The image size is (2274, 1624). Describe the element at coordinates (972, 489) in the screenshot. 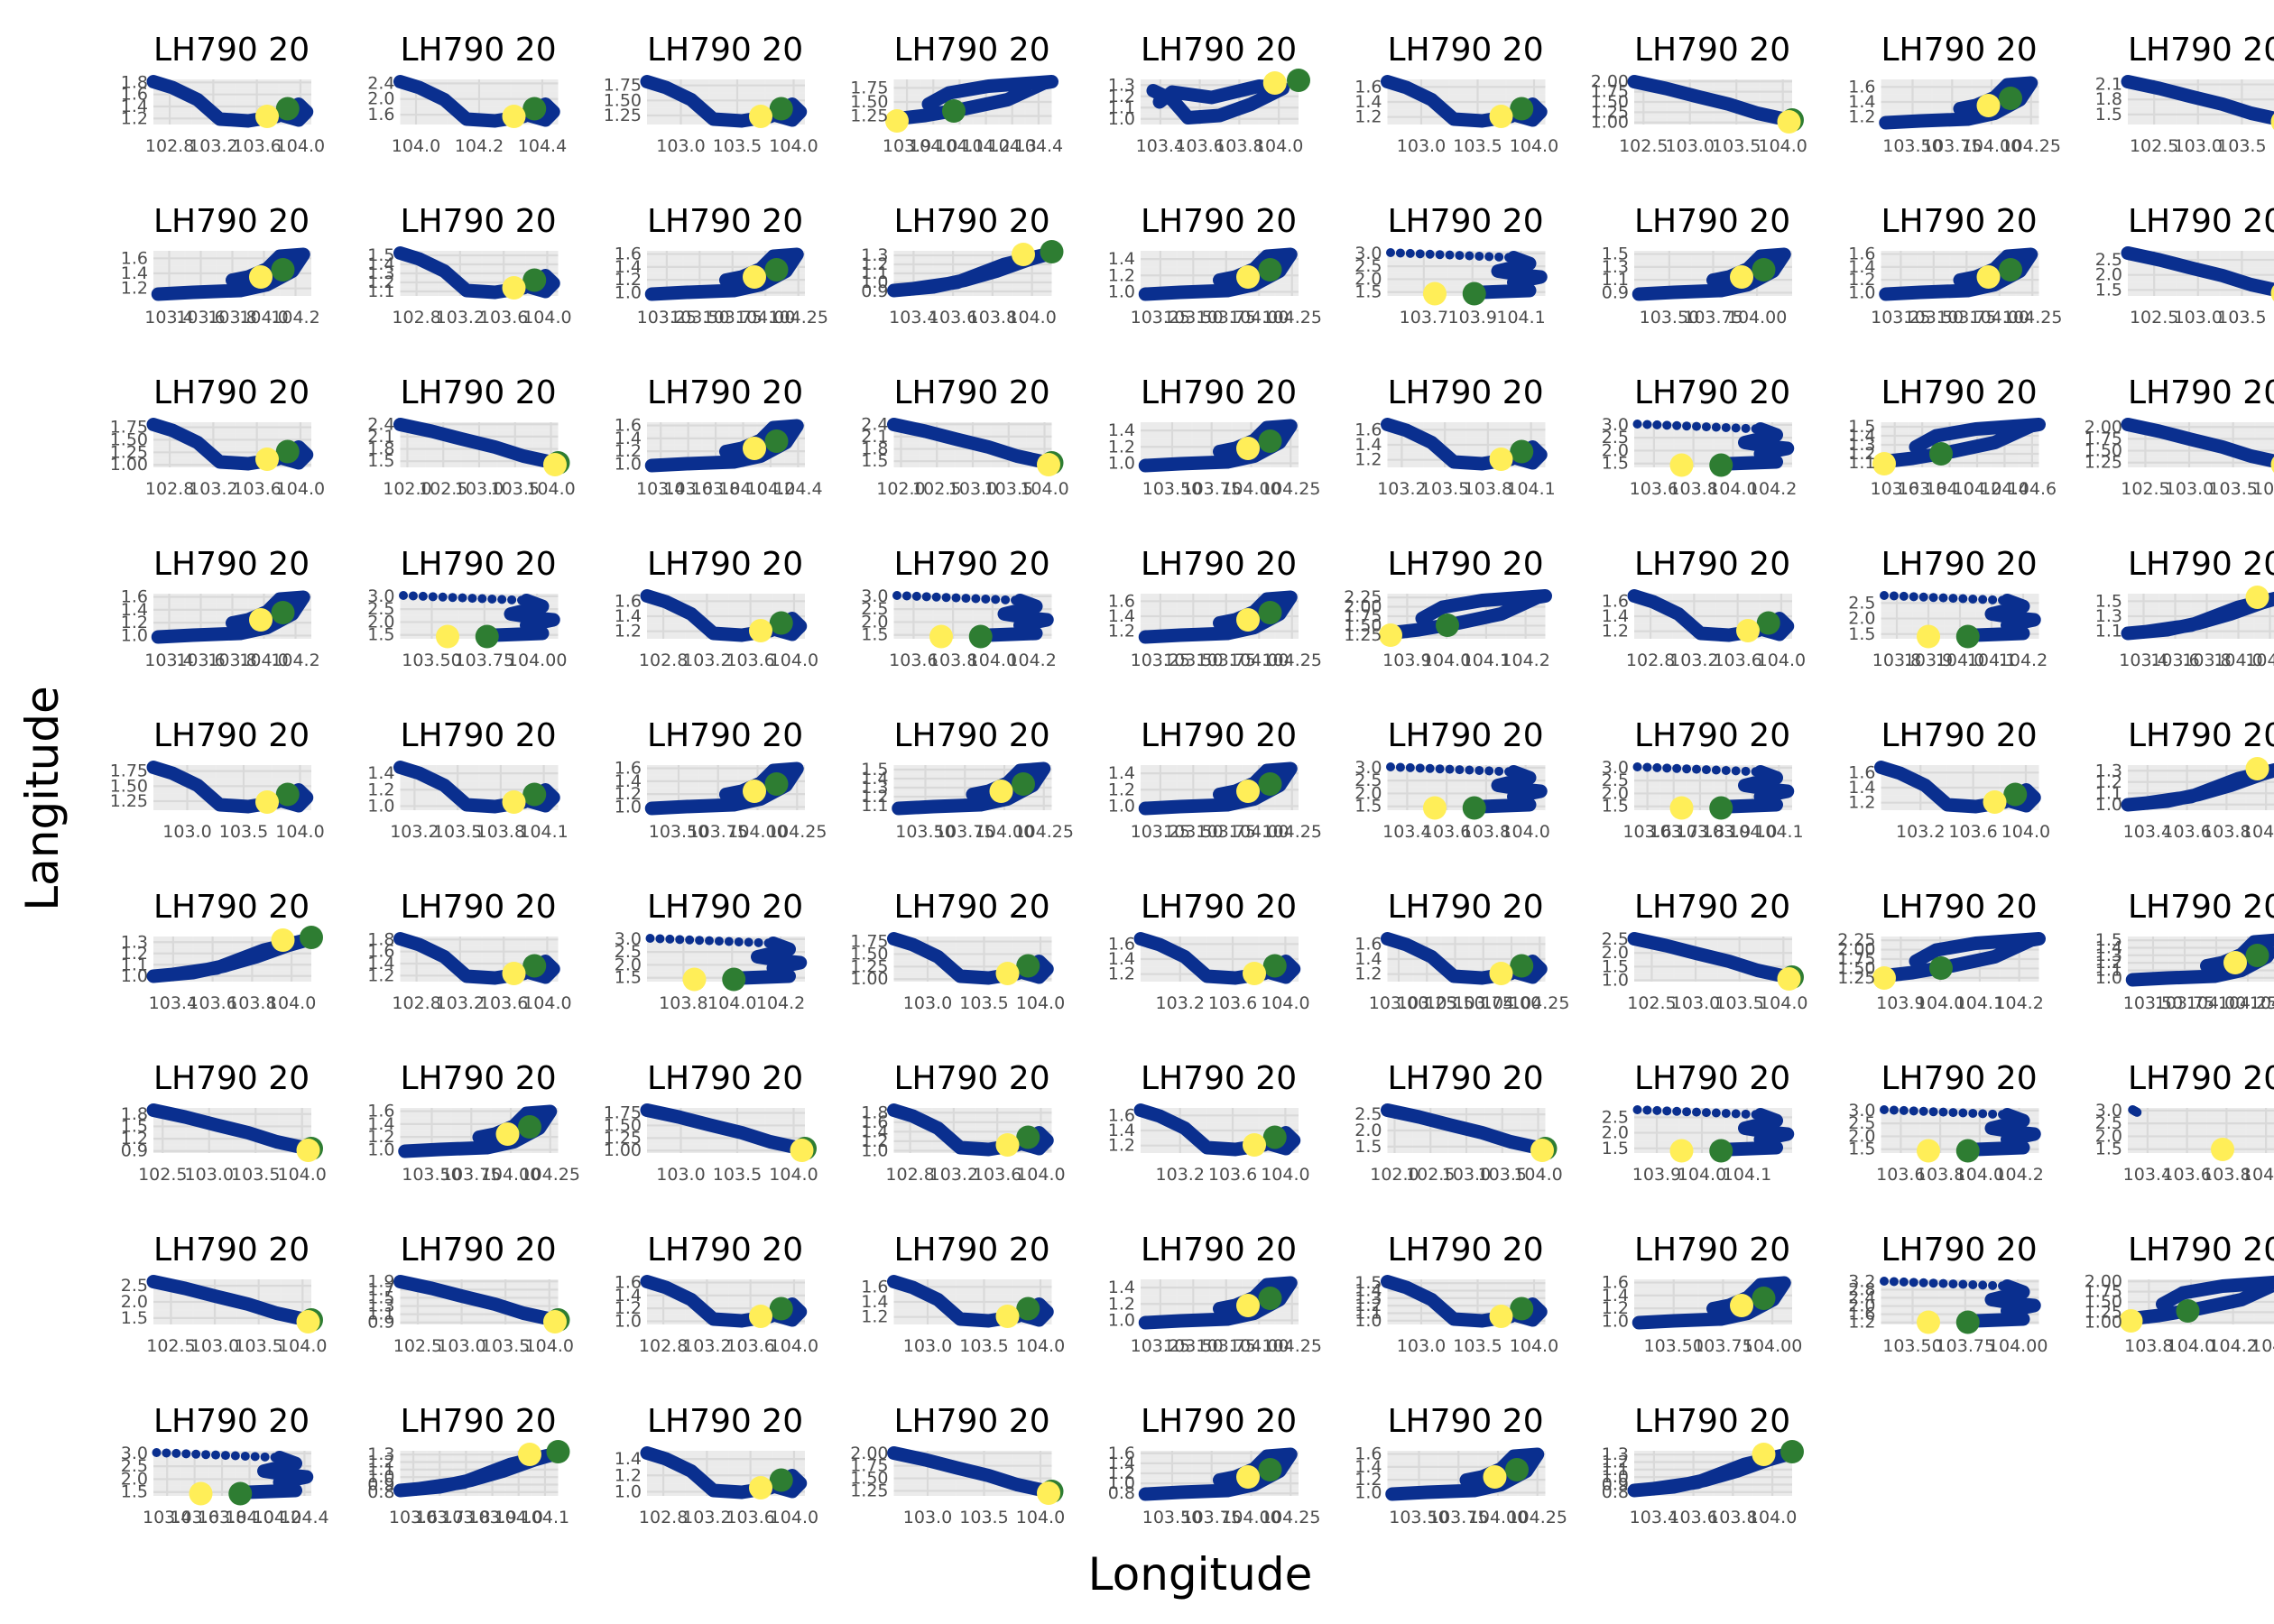

I see `x-tick-label: 103.0` at that location.